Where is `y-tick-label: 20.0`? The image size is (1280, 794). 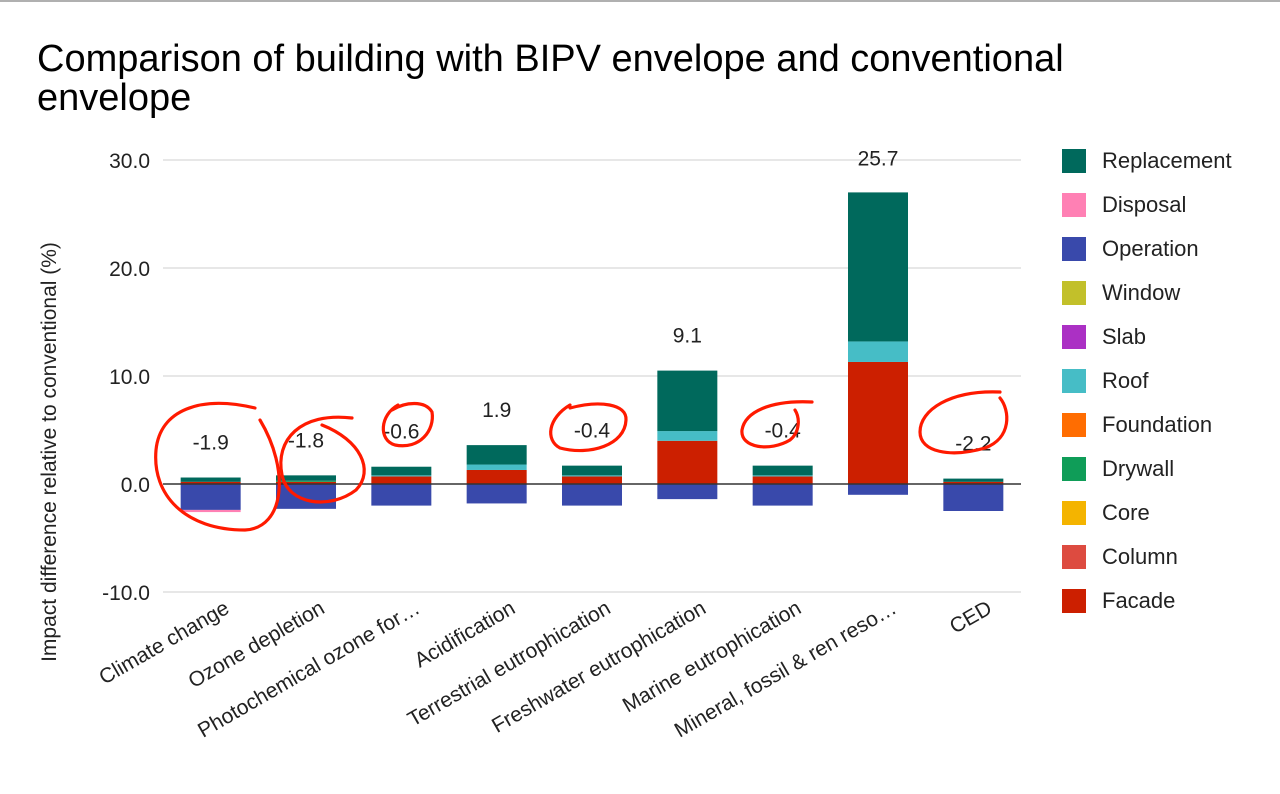 y-tick-label: 20.0 is located at coordinates (129, 269).